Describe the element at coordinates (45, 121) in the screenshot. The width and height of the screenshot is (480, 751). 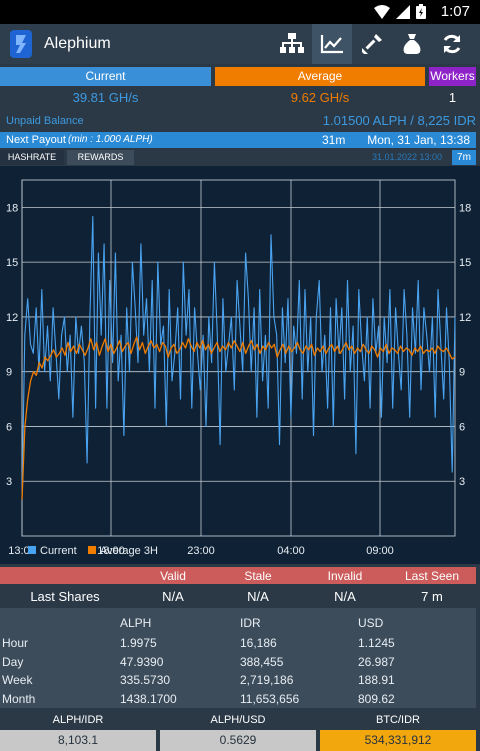
I see `unpaid-label: Unpaid Balance` at that location.